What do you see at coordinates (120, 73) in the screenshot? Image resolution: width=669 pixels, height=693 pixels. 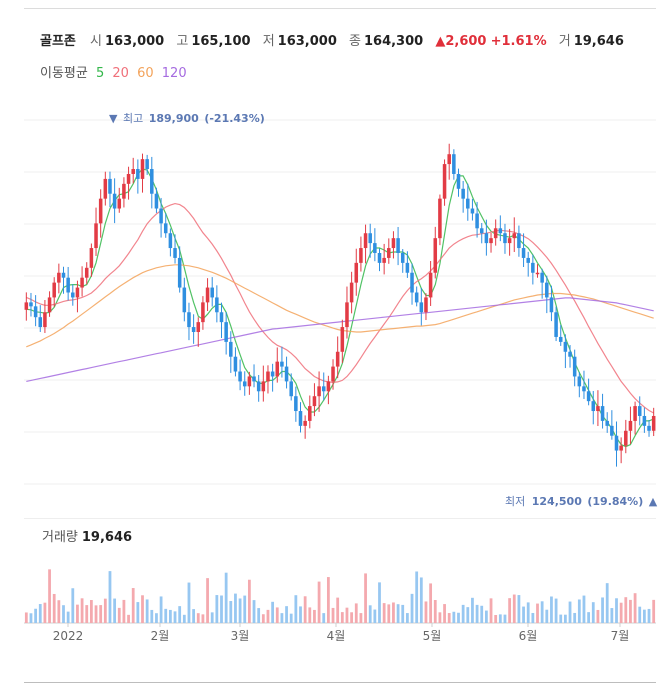 I see `ma-legend-20: 20` at bounding box center [120, 73].